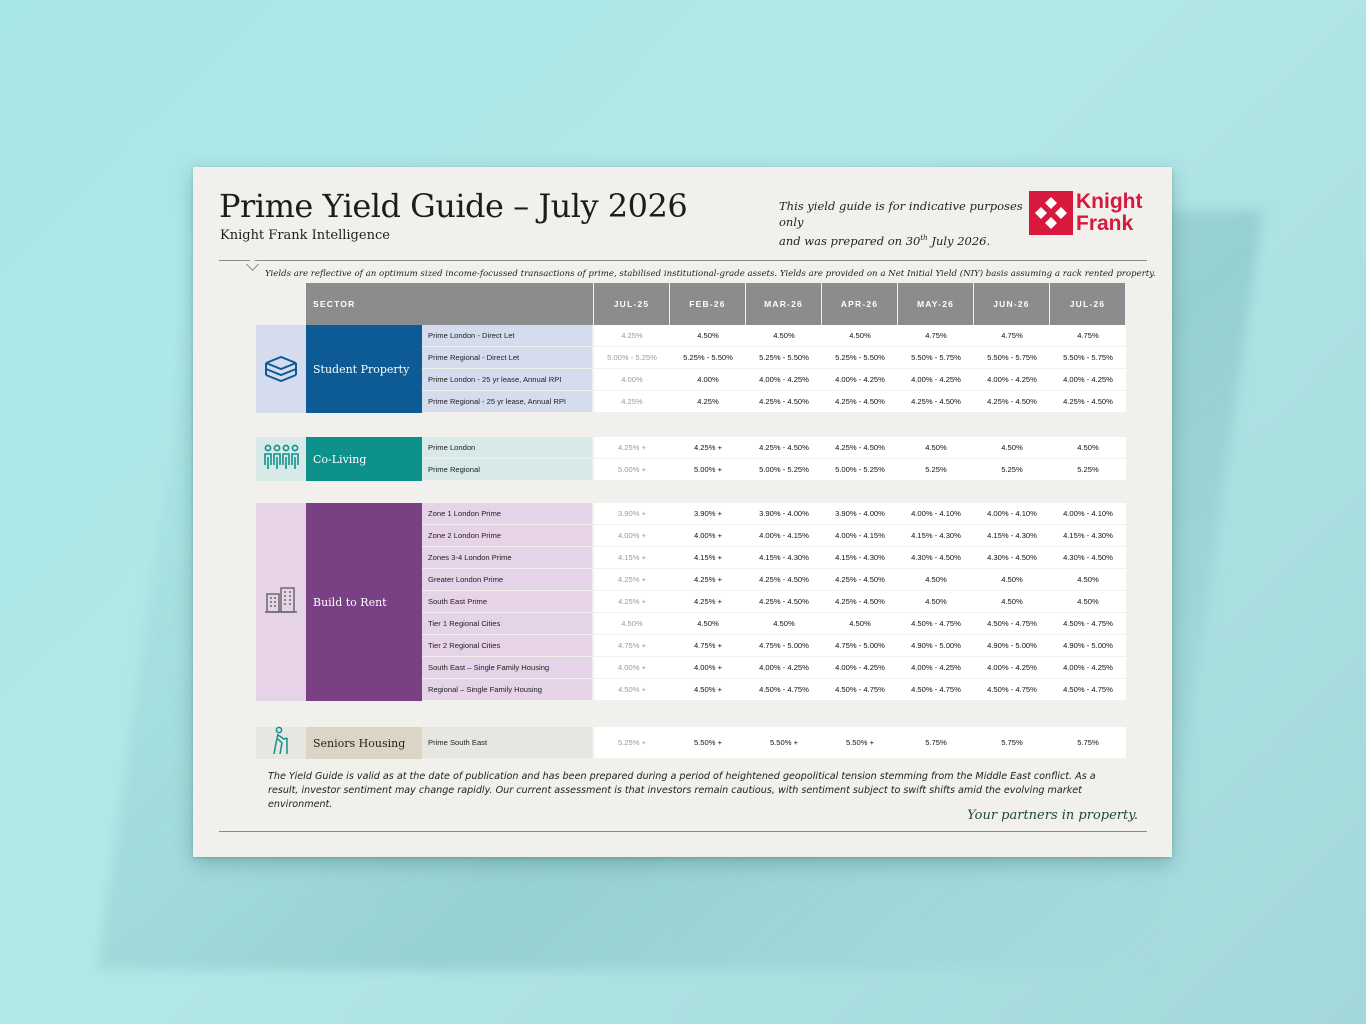  Describe the element at coordinates (632, 689) in the screenshot. I see `yield-cell: 4.50% +` at that location.